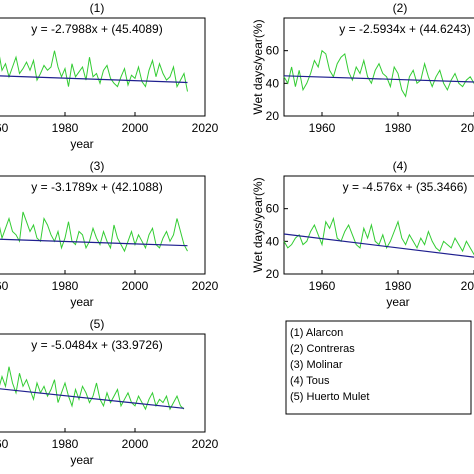 The image size is (474, 474). I want to click on regression-equation: y = -4.576x + (35.3466), so click(405, 187).